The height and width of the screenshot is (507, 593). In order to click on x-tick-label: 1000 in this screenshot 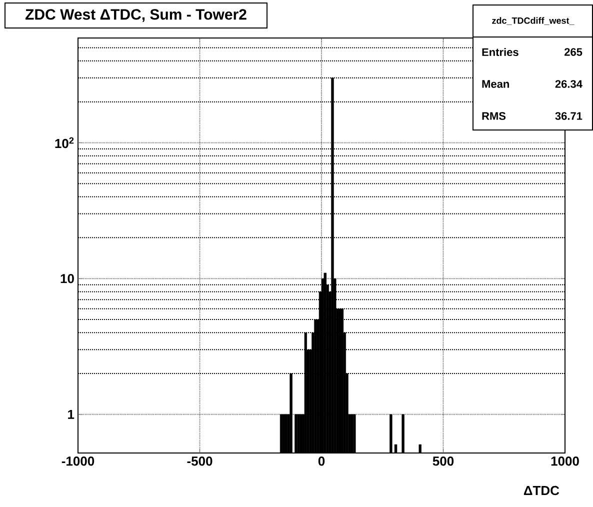, I will do `click(565, 461)`.